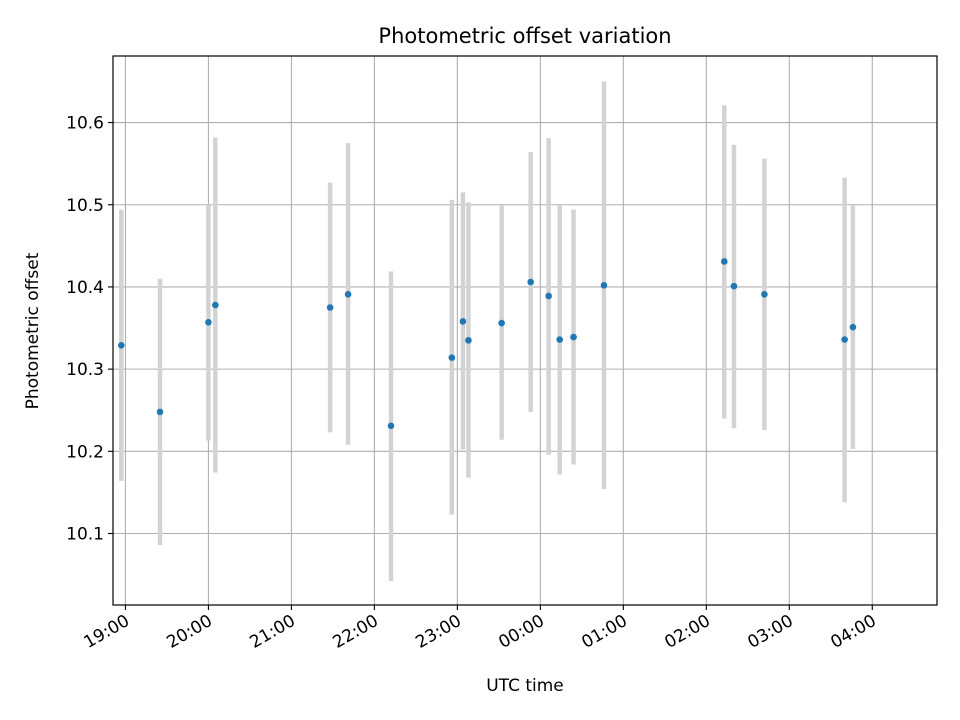 The height and width of the screenshot is (720, 960). Describe the element at coordinates (33, 330) in the screenshot. I see `y-axis-label: Photometric offset` at that location.